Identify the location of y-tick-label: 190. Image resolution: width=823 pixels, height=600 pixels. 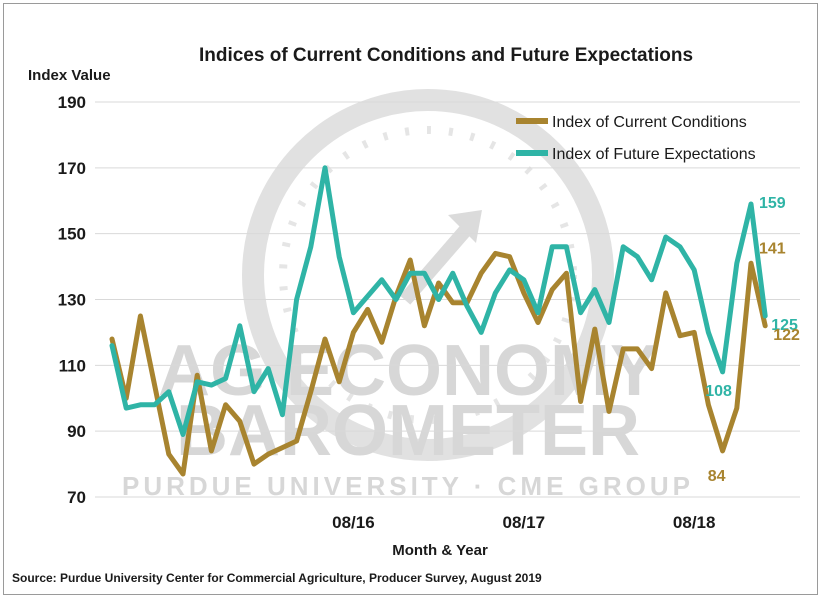
(72, 102).